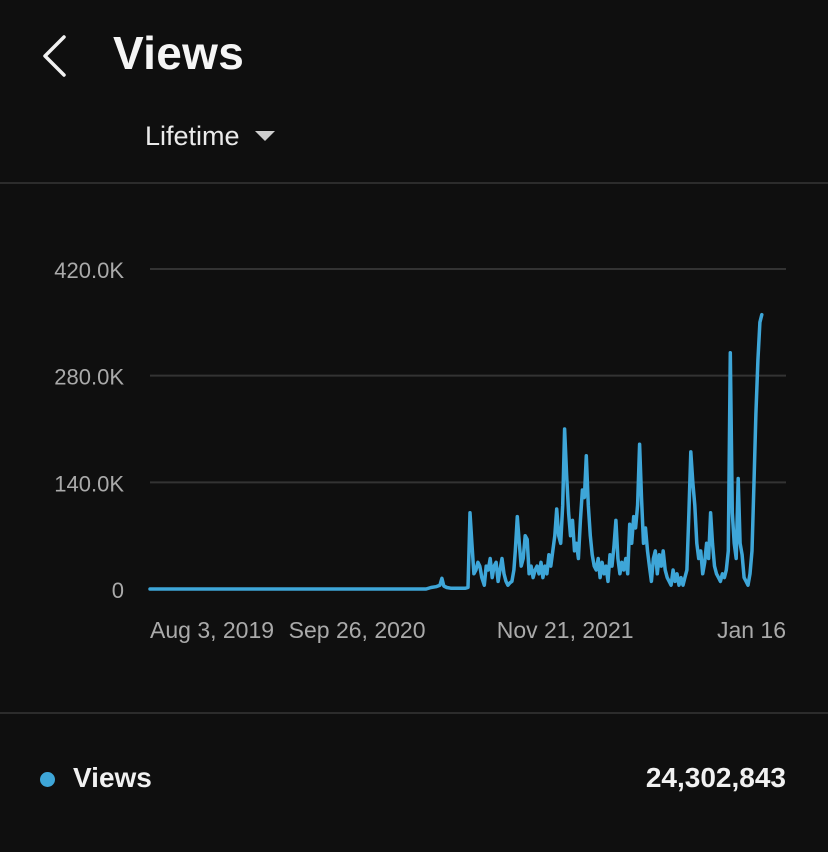  I want to click on x-tick-label: Sep 26, 2020, so click(357, 630).